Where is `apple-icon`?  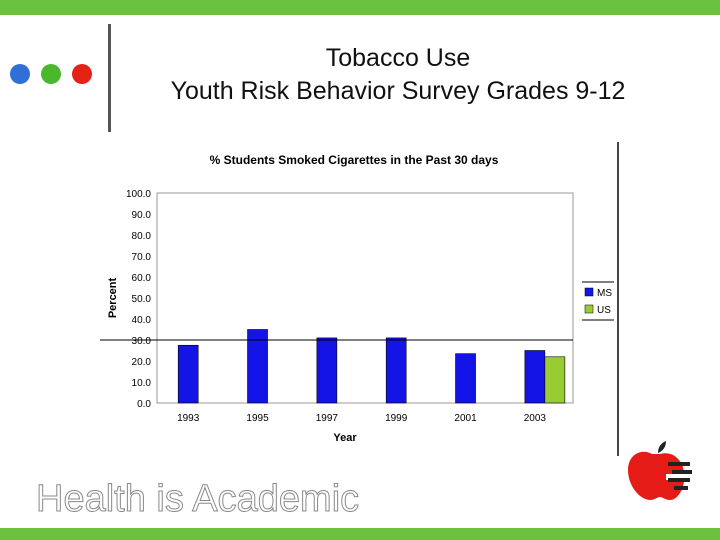 apple-icon is located at coordinates (660, 470).